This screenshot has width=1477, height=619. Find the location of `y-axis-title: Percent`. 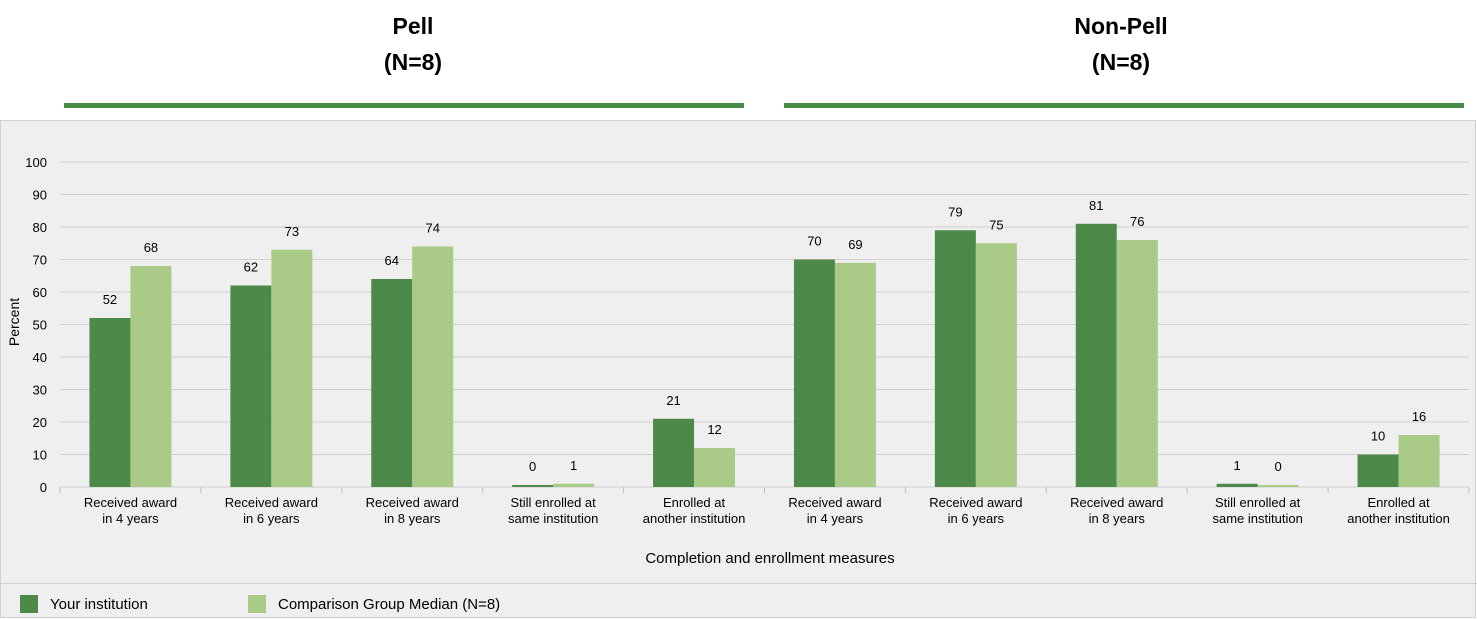

y-axis-title: Percent is located at coordinates (14, 322).